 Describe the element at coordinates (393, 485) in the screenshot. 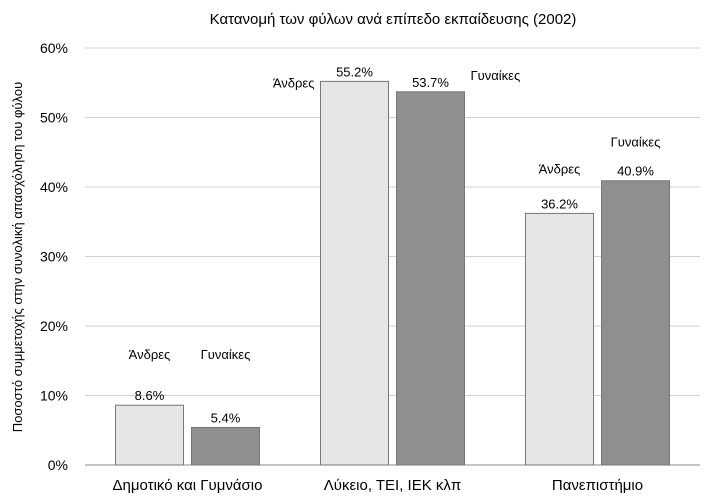

I see `category-label: Λύκειο, ΤΕΙ, ΙΕΚ κλπ` at that location.